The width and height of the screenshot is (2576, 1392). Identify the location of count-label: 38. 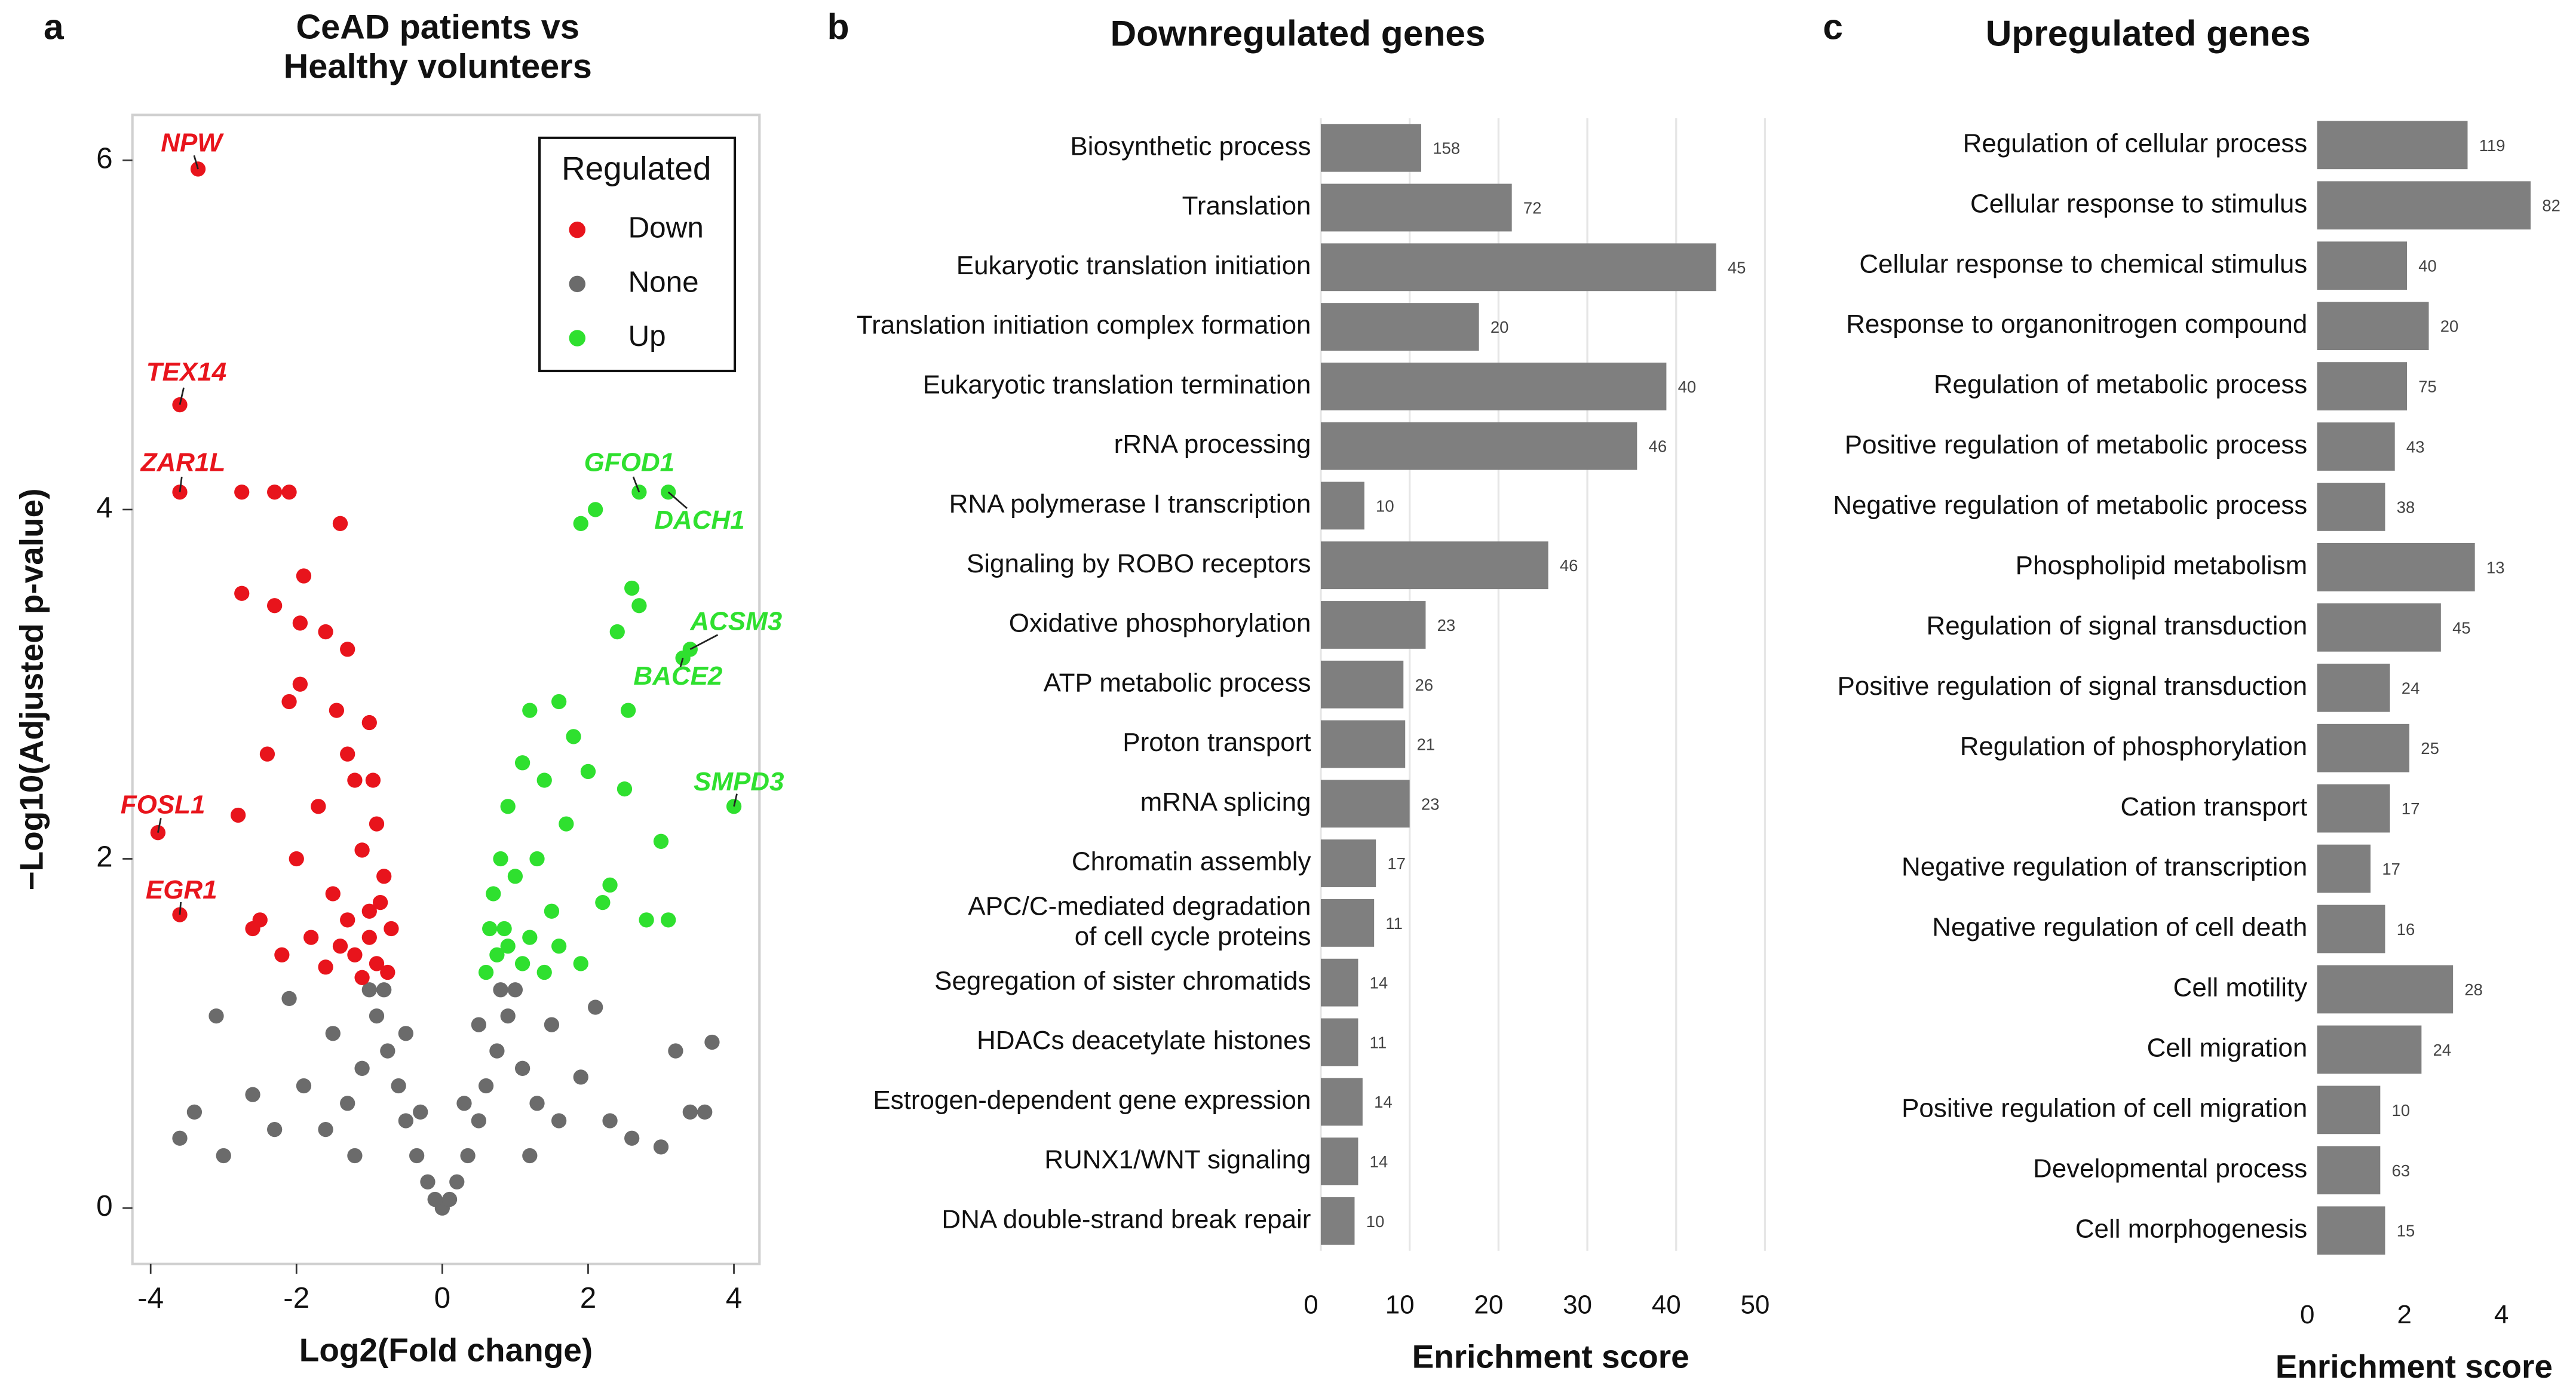
(2406, 507).